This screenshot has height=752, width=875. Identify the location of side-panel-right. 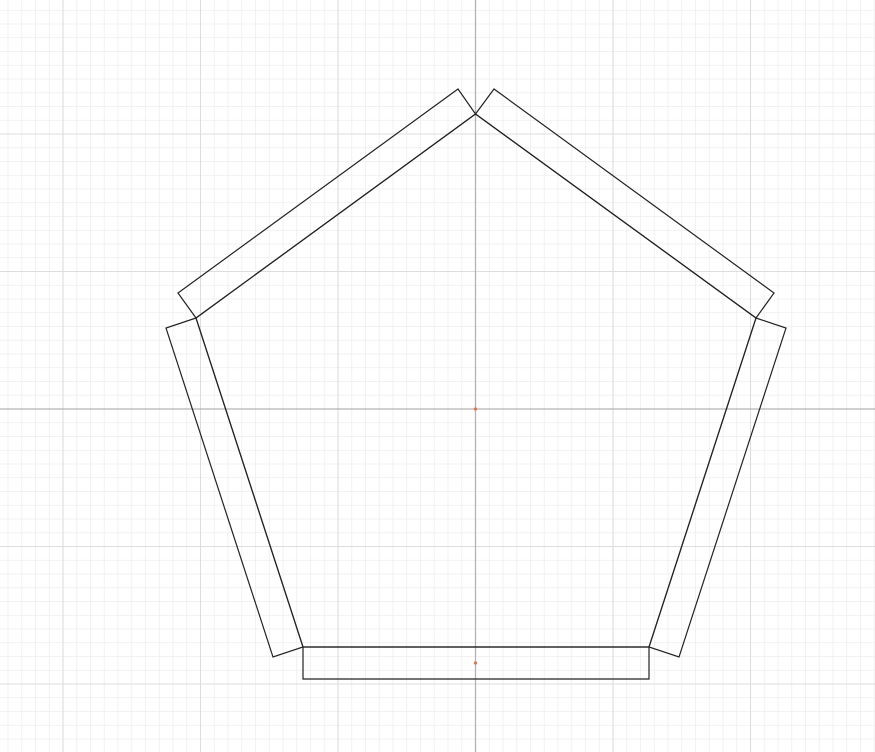
(717, 487).